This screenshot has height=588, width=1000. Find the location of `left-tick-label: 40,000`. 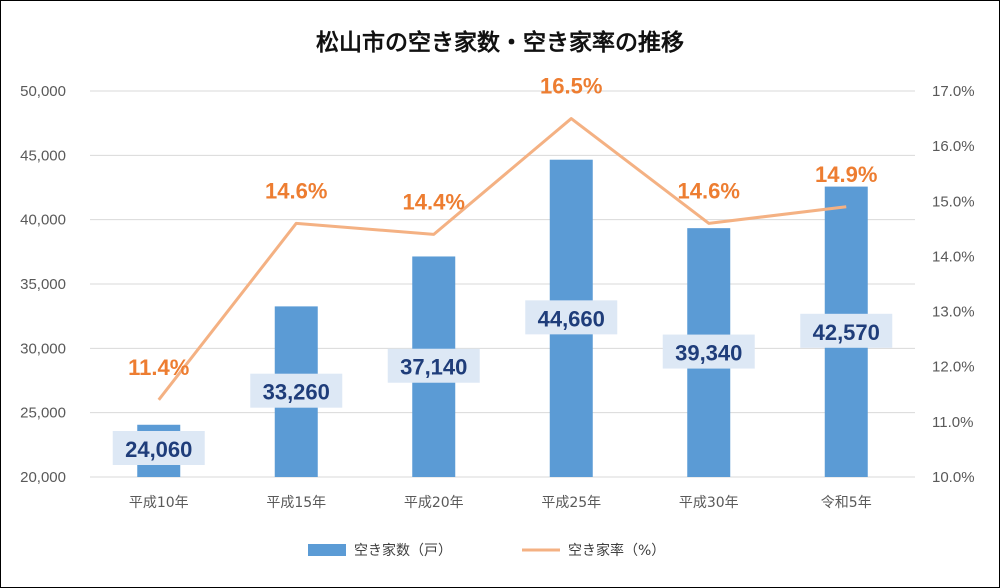

left-tick-label: 40,000 is located at coordinates (43, 220).